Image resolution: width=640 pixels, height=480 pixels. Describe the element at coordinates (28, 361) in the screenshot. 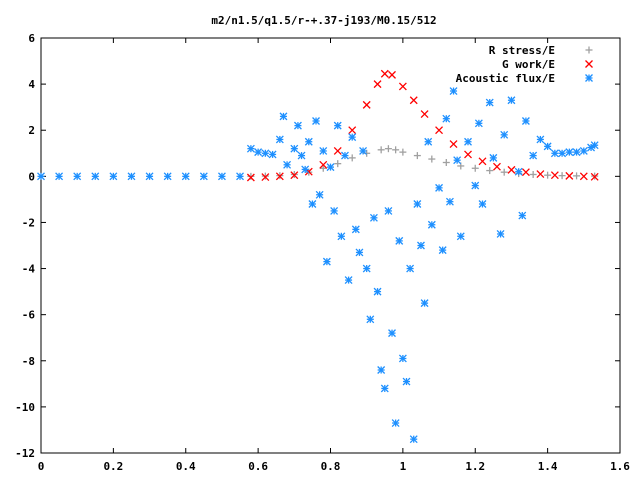

I see `y-tick-label: -8` at that location.